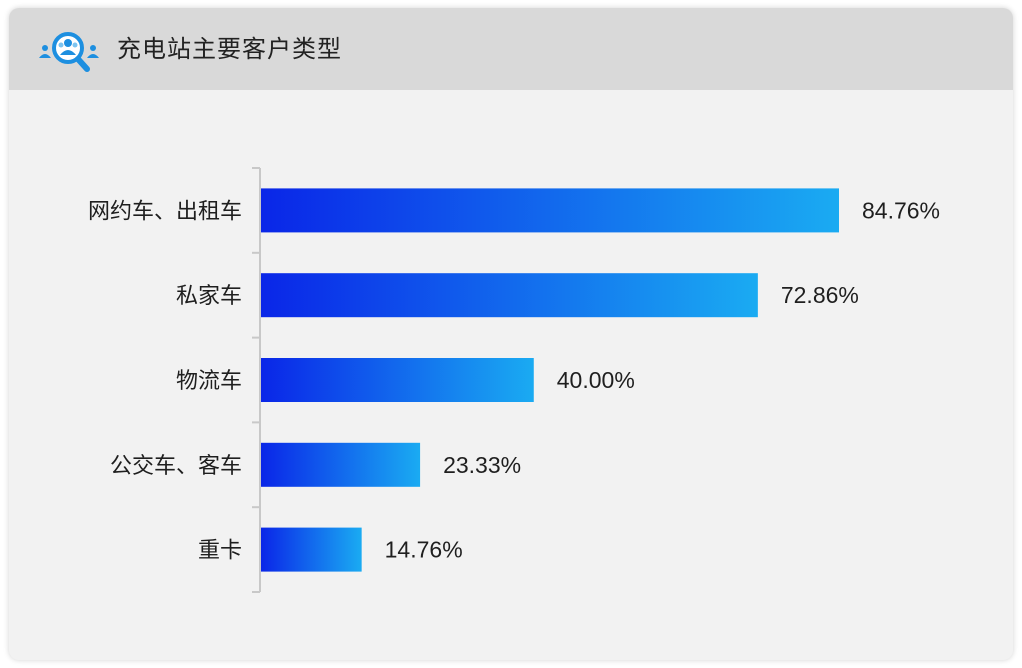 This screenshot has width=1022, height=668. I want to click on category-label: 重卡, so click(220, 551).